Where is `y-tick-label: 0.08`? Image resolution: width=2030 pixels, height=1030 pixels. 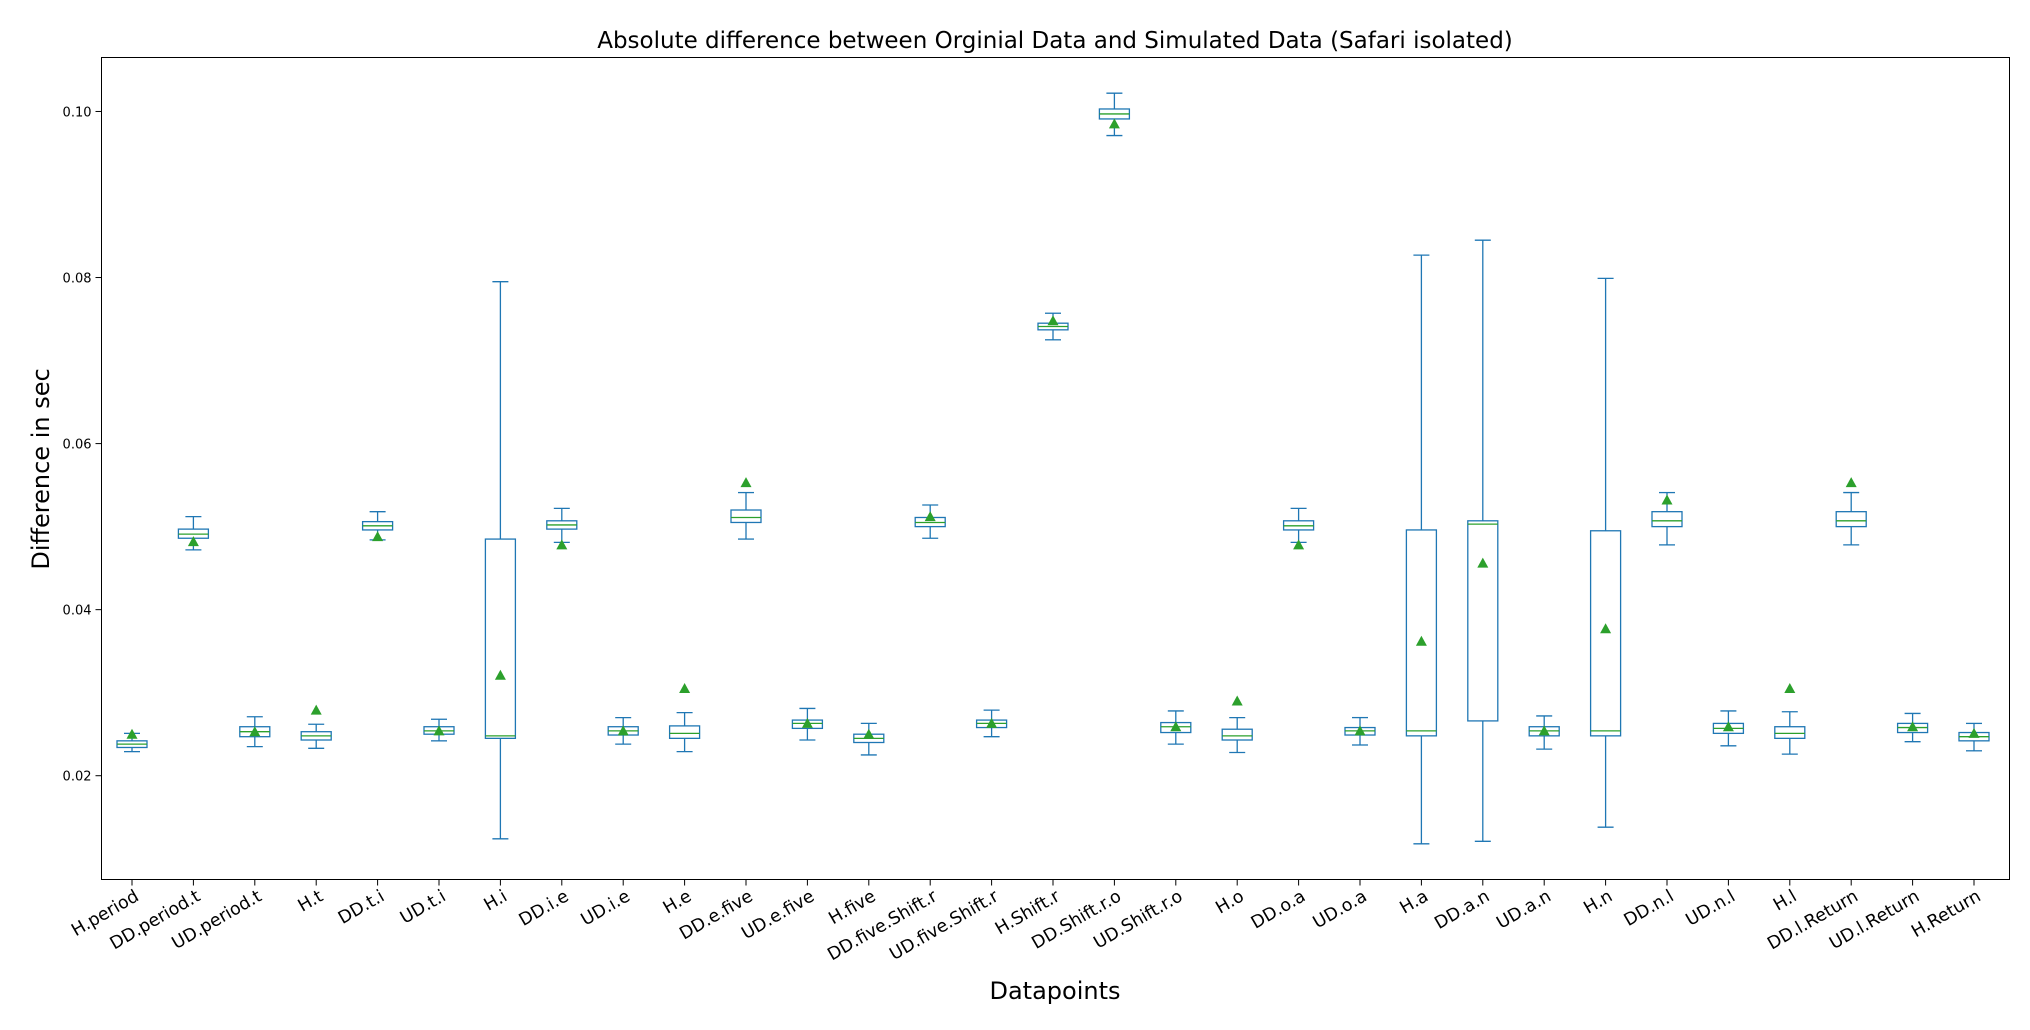 y-tick-label: 0.08 is located at coordinates (77, 279).